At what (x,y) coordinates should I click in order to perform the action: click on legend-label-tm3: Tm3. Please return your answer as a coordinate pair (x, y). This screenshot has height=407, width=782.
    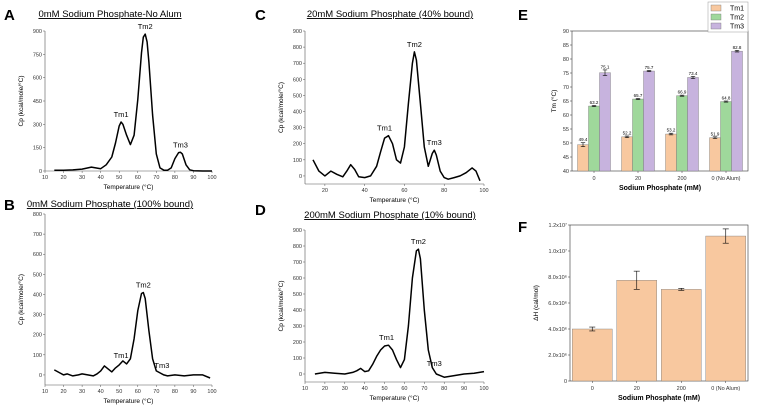
    Looking at the image, I should click on (737, 27).